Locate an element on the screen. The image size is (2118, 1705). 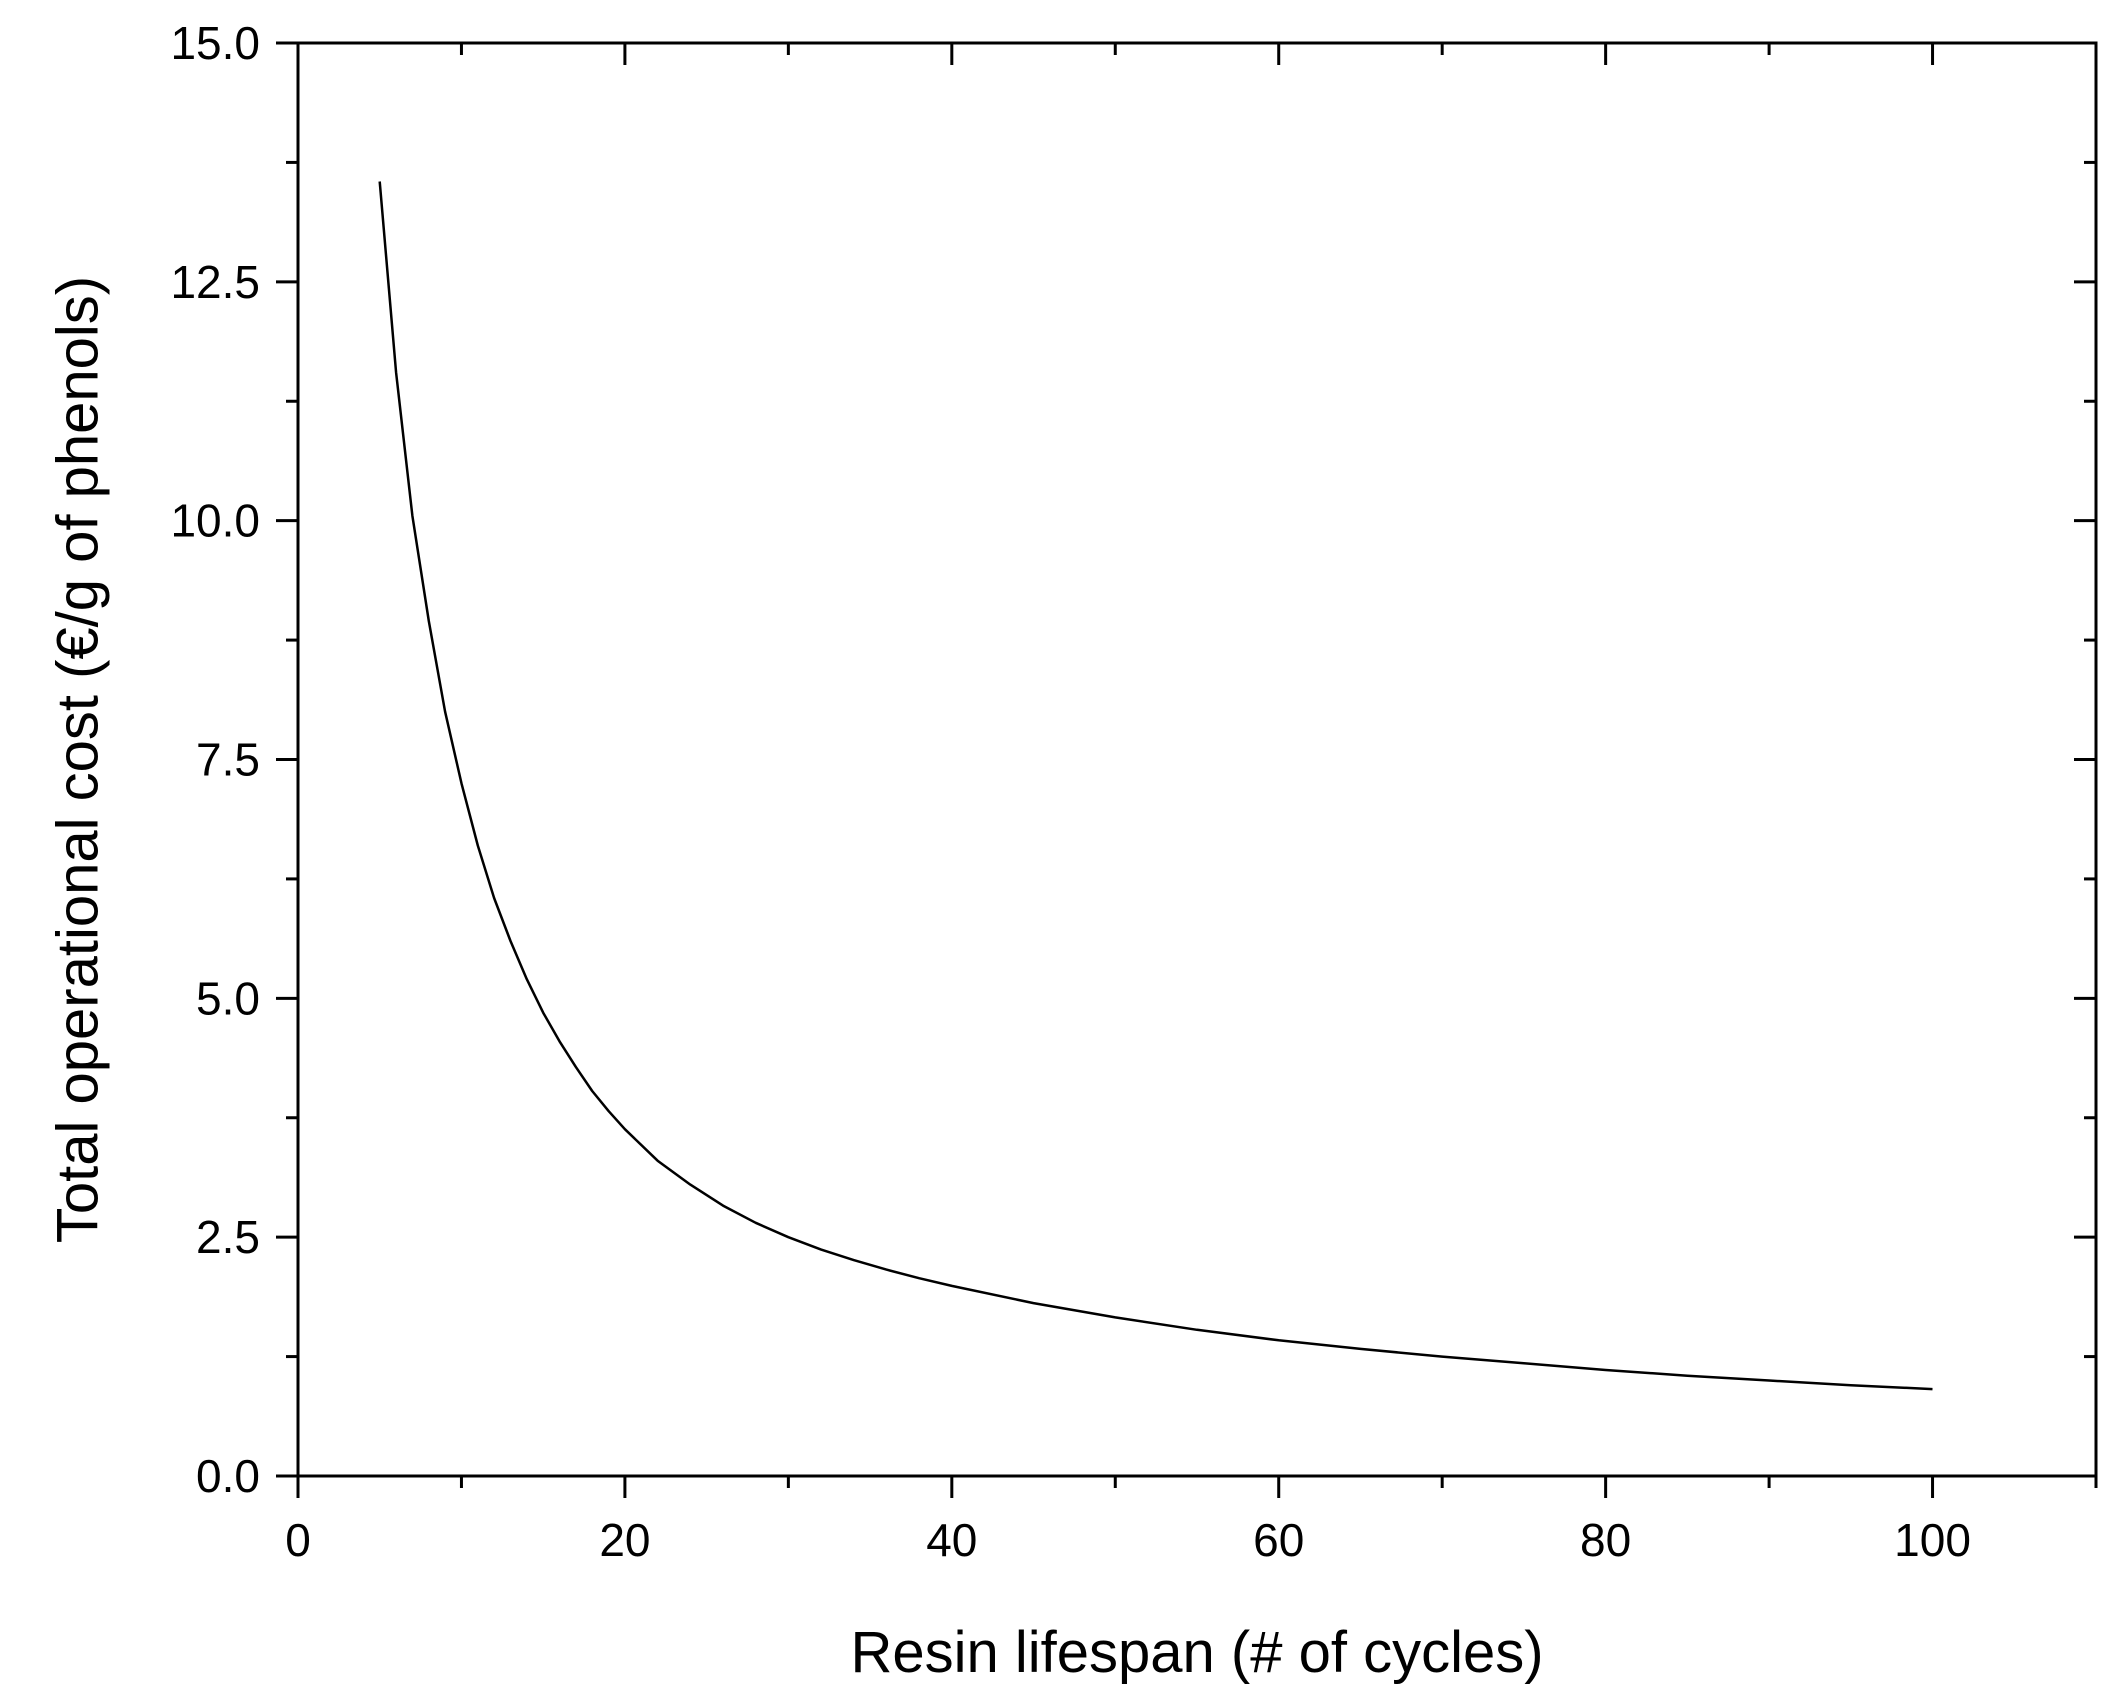
y-tick-label: 5.0 is located at coordinates (228, 998).